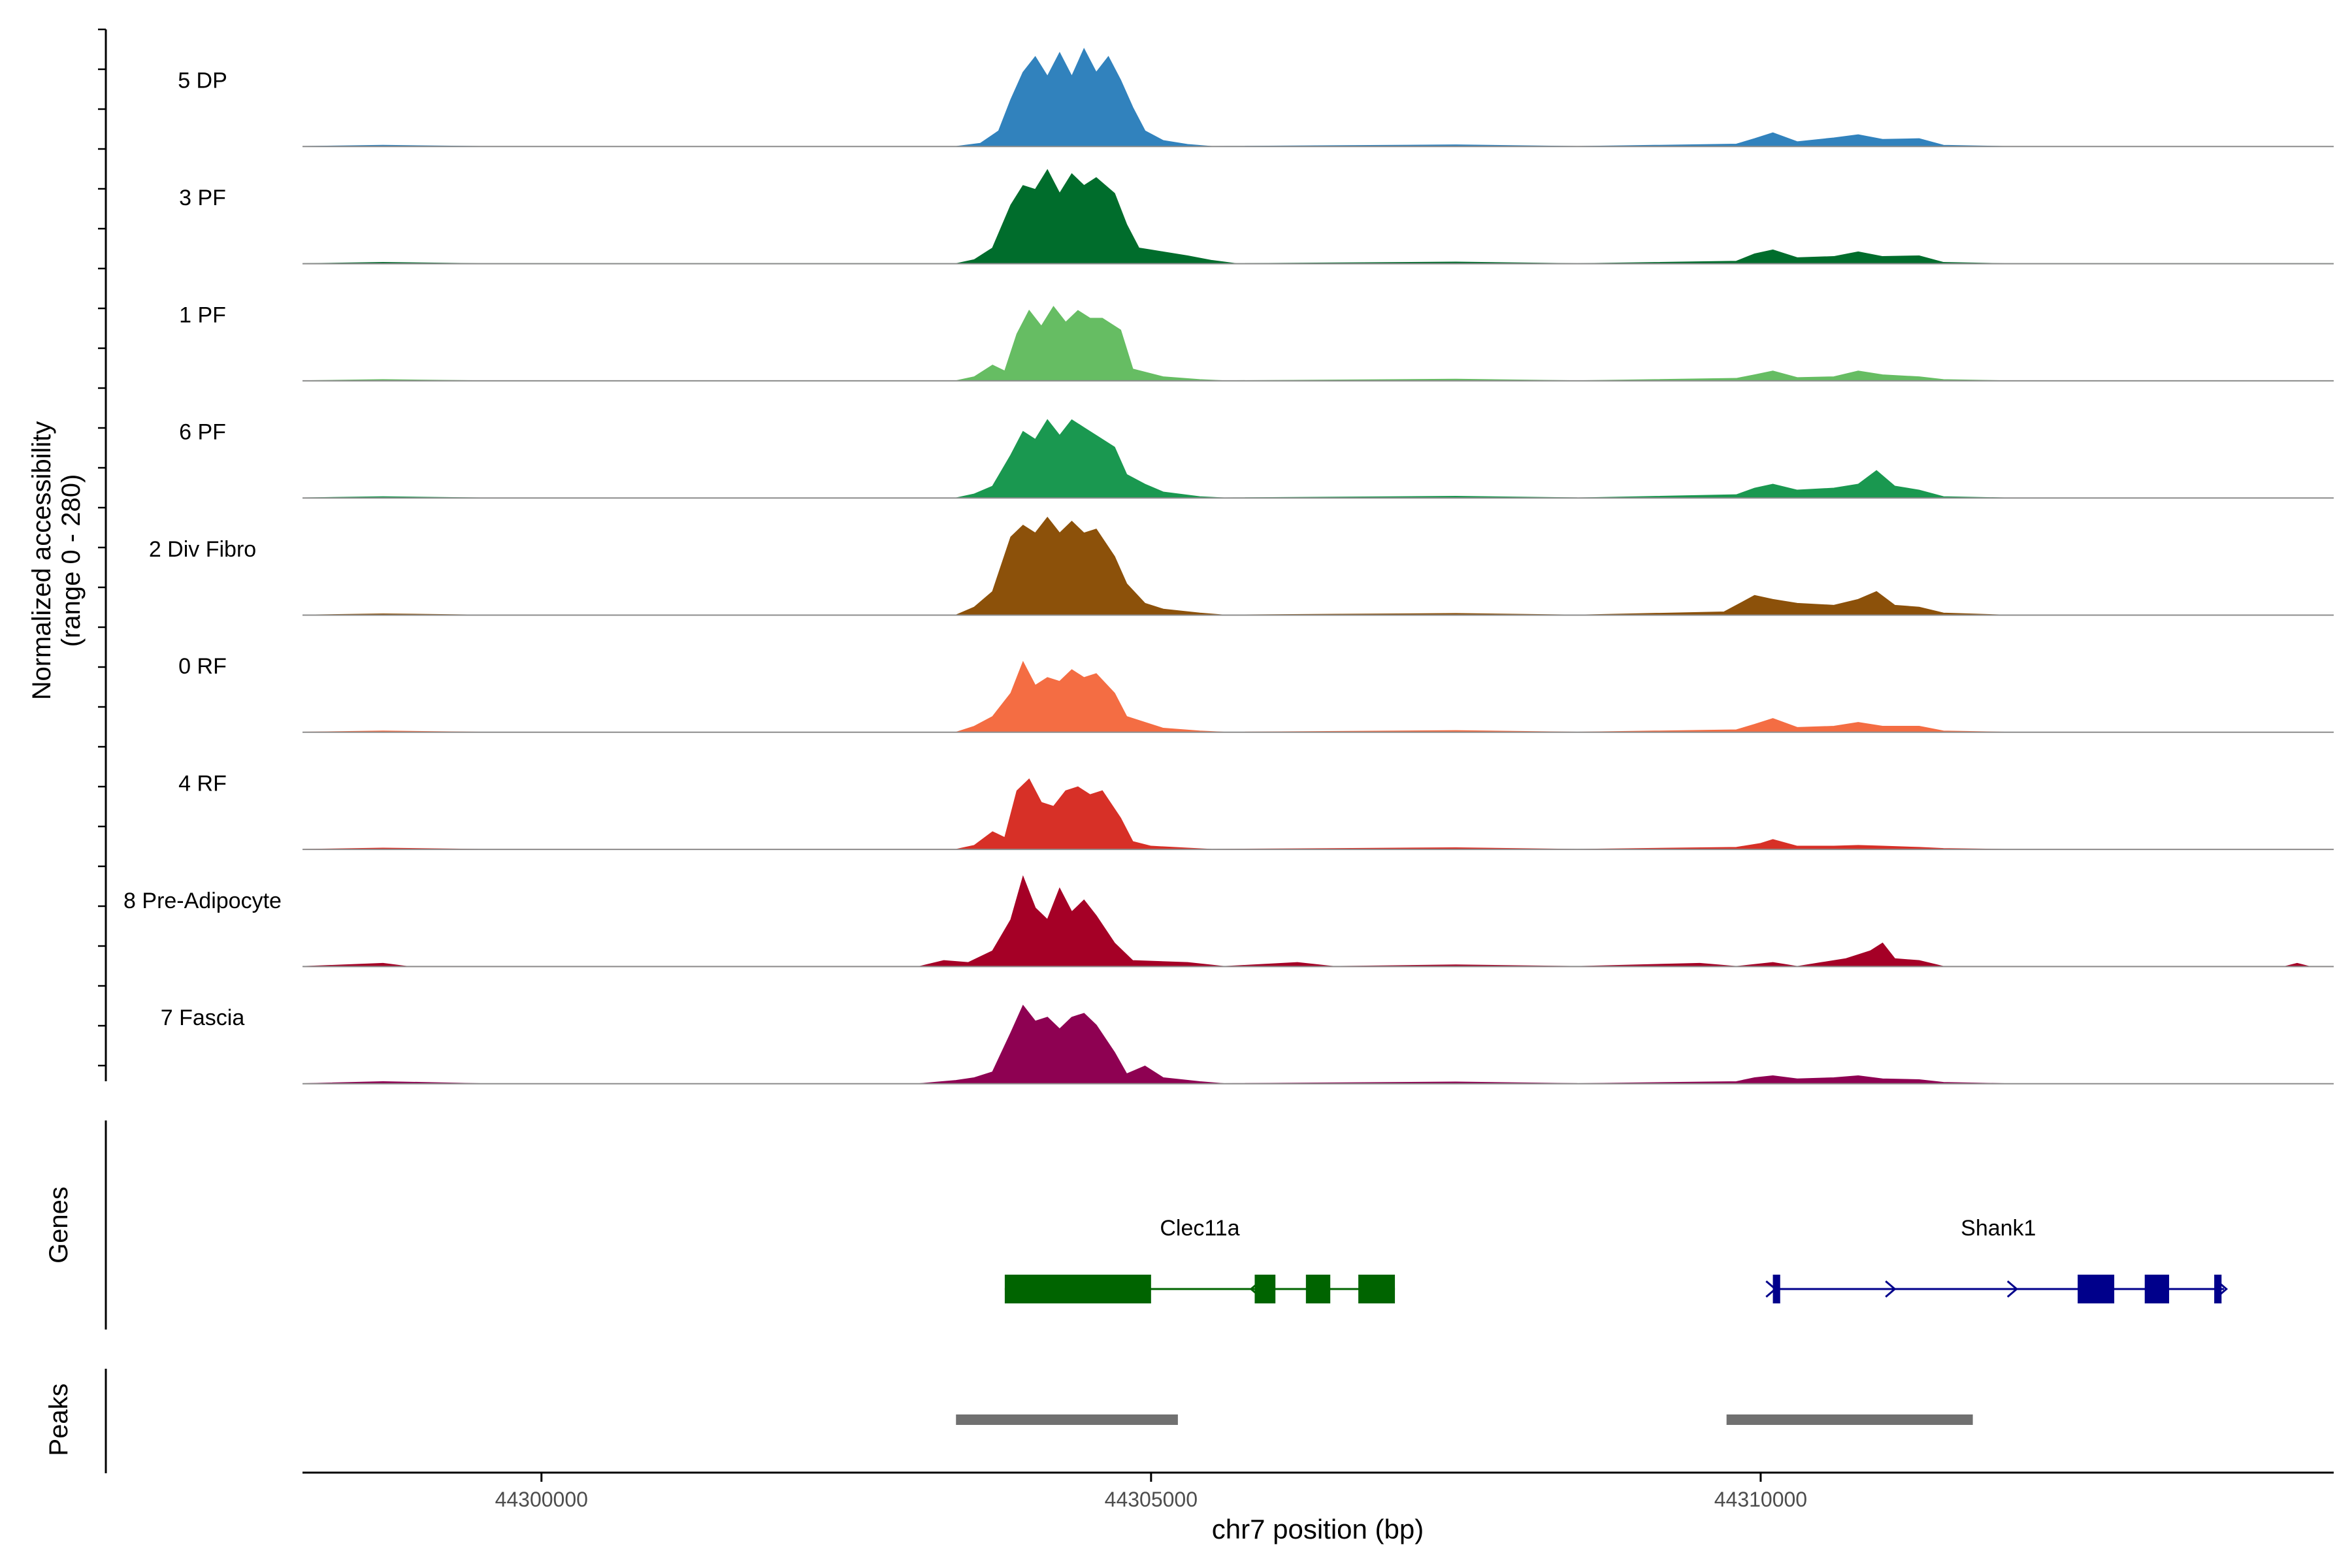 This screenshot has width=2352, height=1568. I want to click on track-8-pre-adipocyte: 8 Pre-Adipocyte, so click(1228, 921).